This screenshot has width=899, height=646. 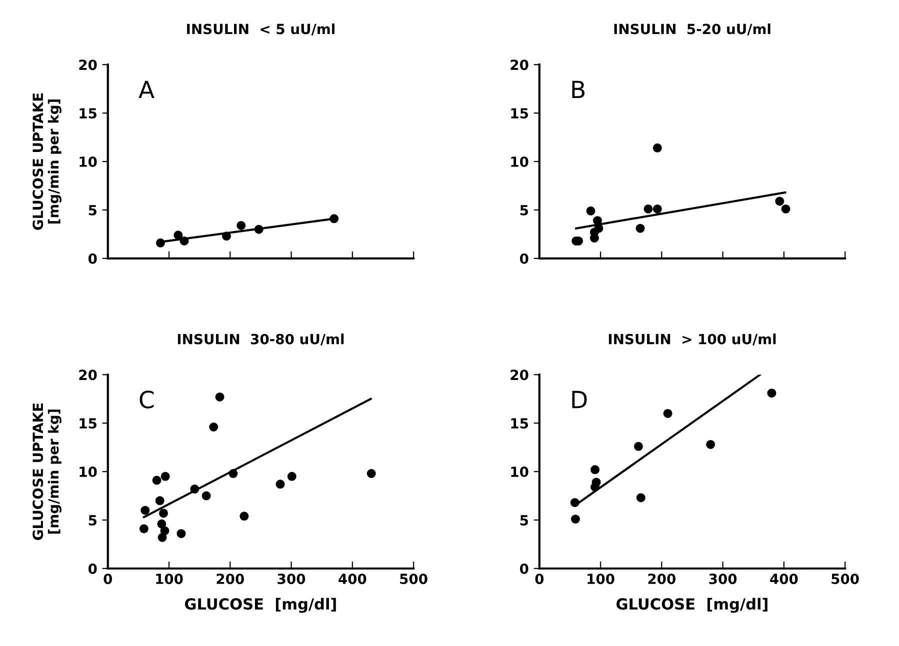 What do you see at coordinates (260, 29) in the screenshot?
I see `chart-title: INSULIN < 5 uU/ml` at bounding box center [260, 29].